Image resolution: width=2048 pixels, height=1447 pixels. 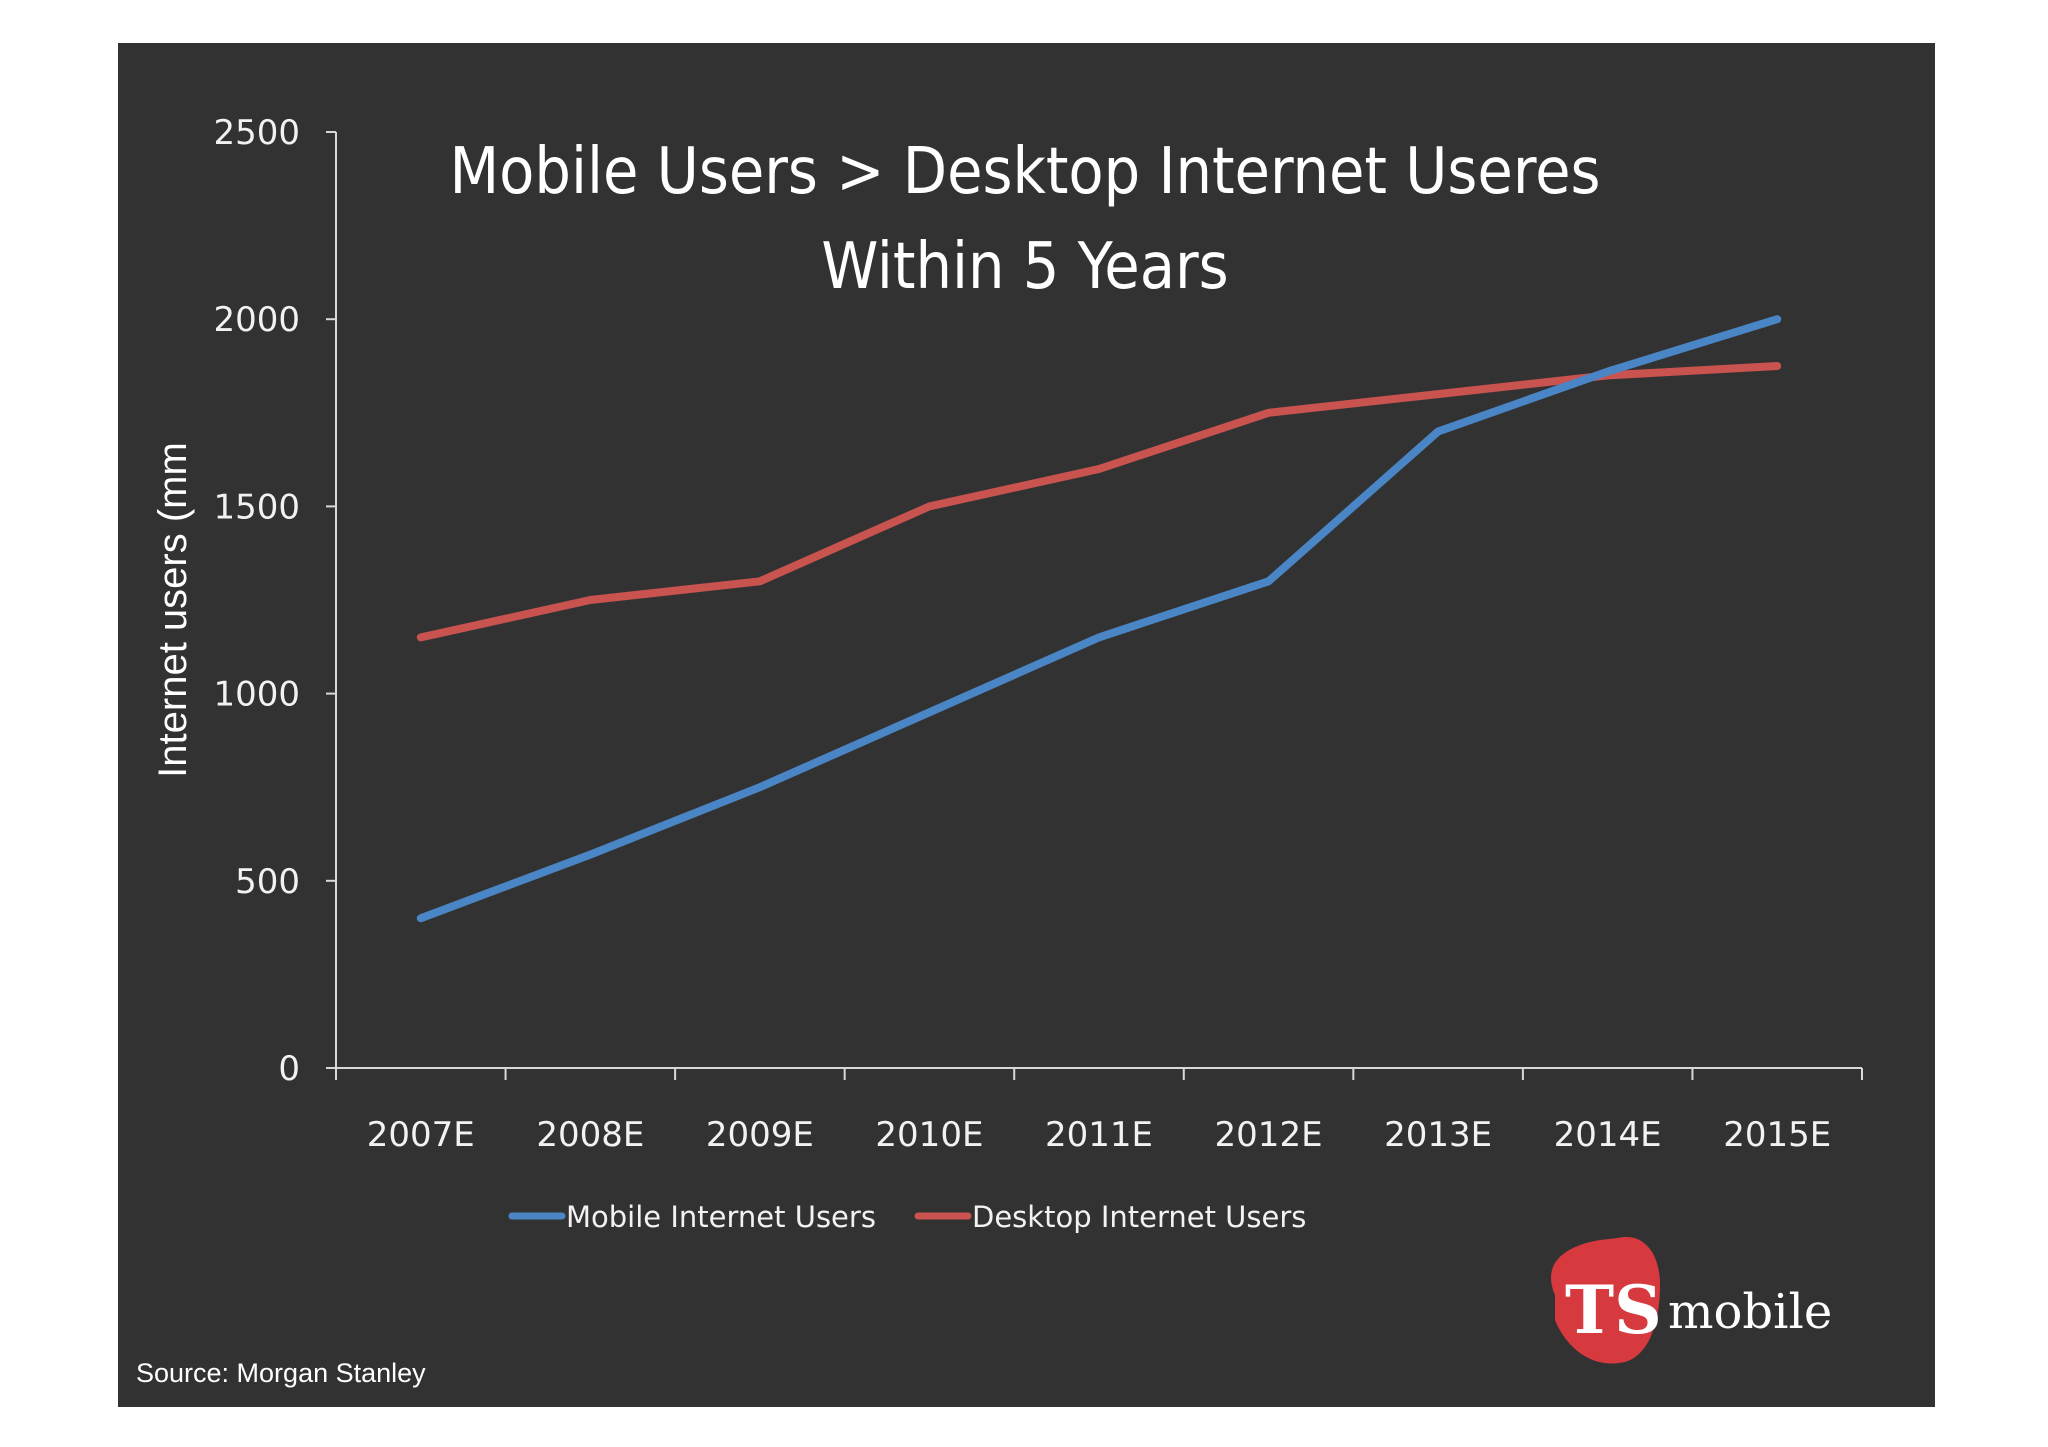 I want to click on legend-label-desktop: Desktop Internet Users, so click(x=1139, y=1217).